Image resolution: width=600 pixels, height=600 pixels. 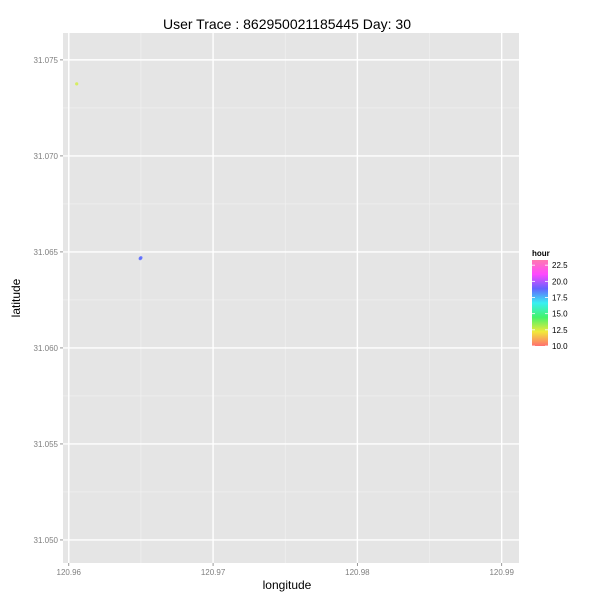 I want to click on x-axis-title: longitude, so click(x=287, y=585).